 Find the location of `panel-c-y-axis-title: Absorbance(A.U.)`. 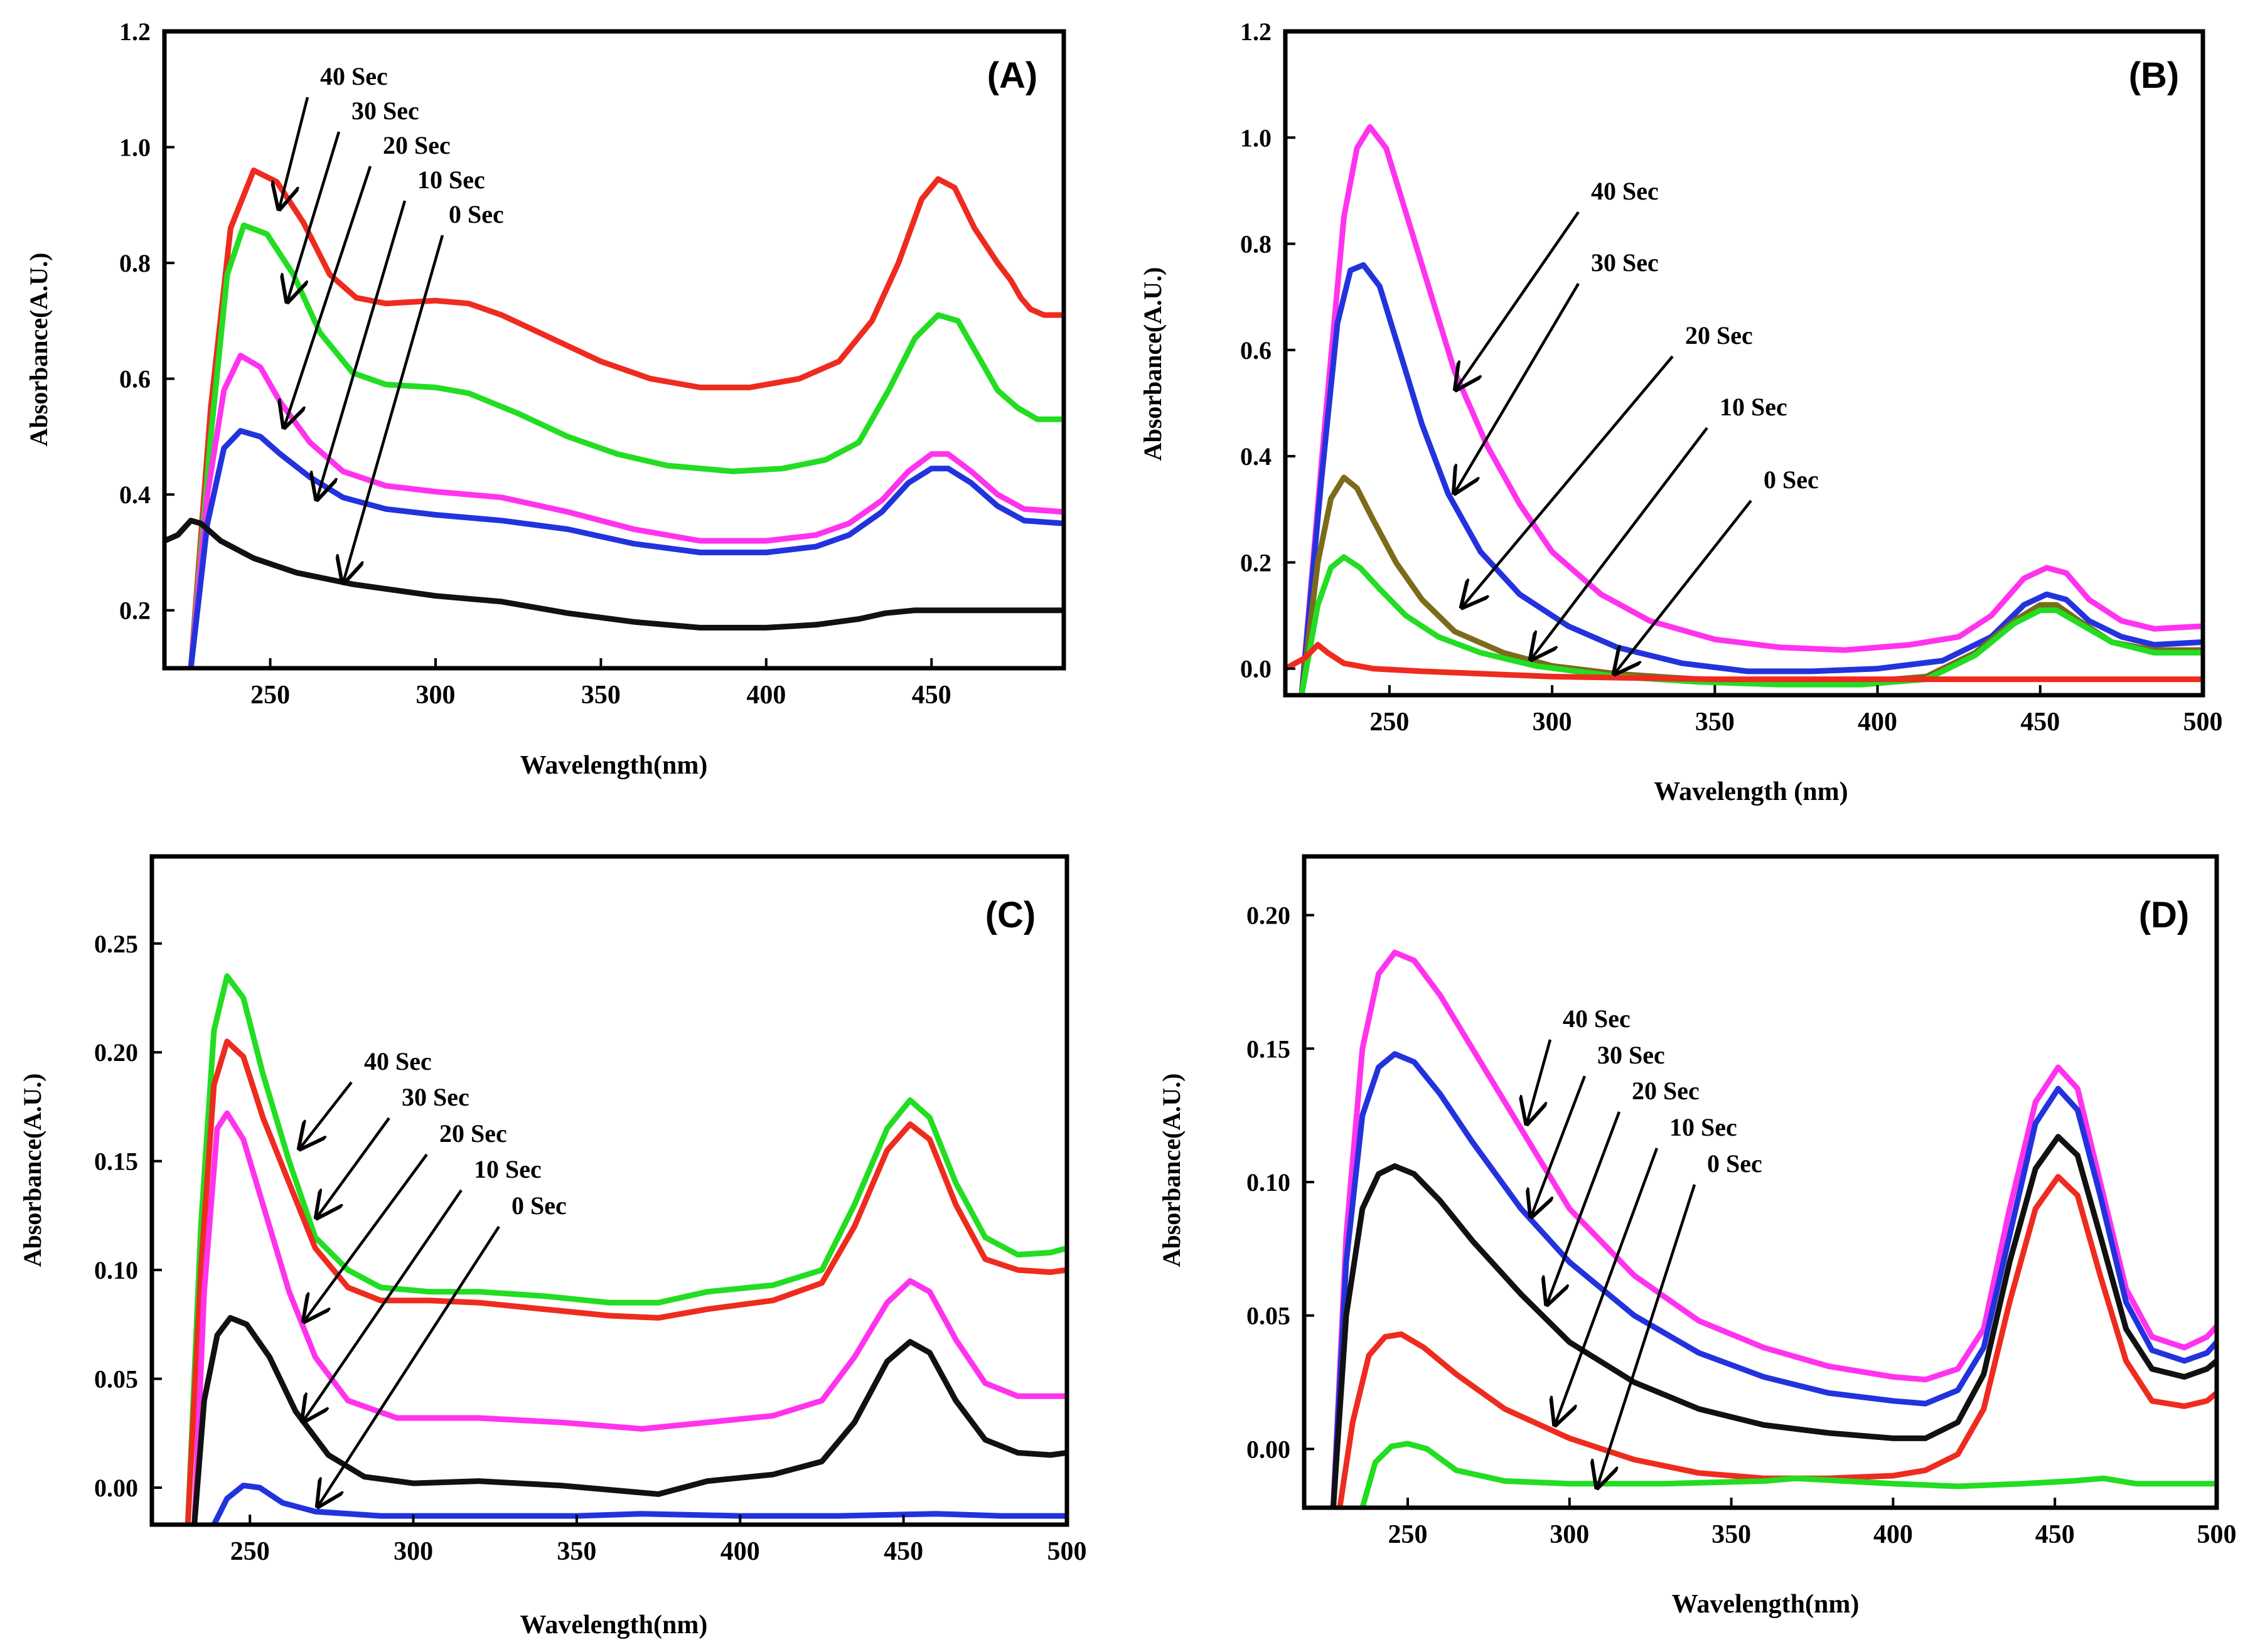

panel-c-y-axis-title: Absorbance(A.U.) is located at coordinates (32, 1171).